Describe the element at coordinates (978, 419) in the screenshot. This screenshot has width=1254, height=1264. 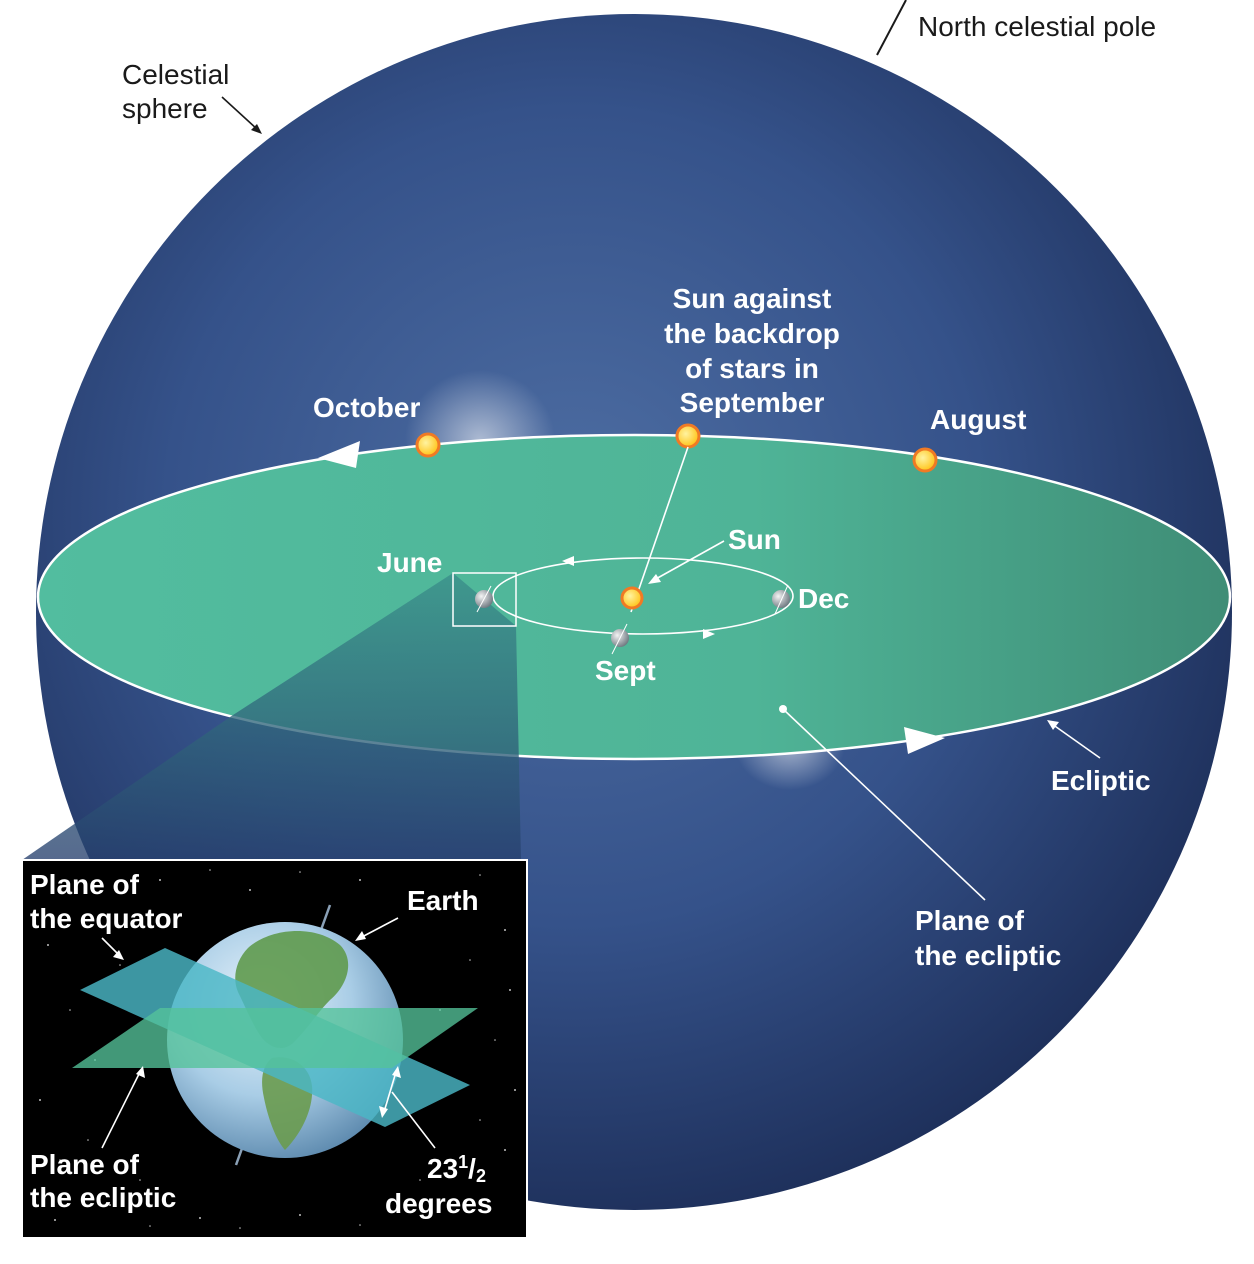
I see `august-label: August` at that location.